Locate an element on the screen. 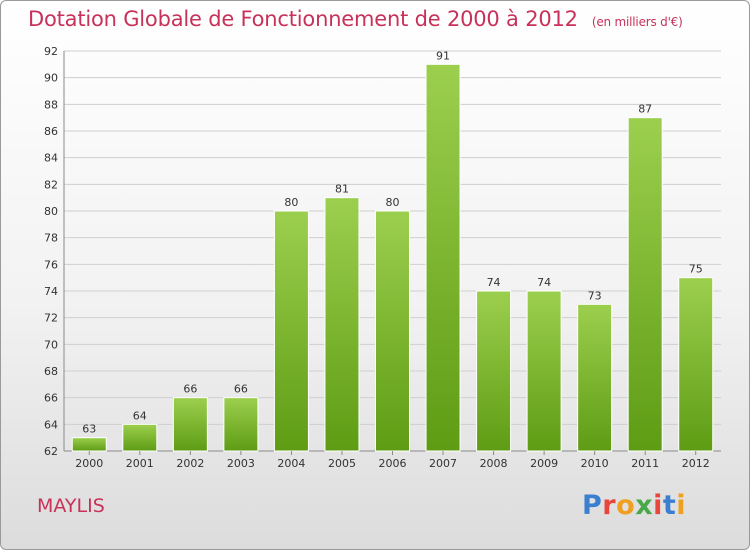 Image resolution: width=750 pixels, height=550 pixels. bar-2003 is located at coordinates (241, 424).